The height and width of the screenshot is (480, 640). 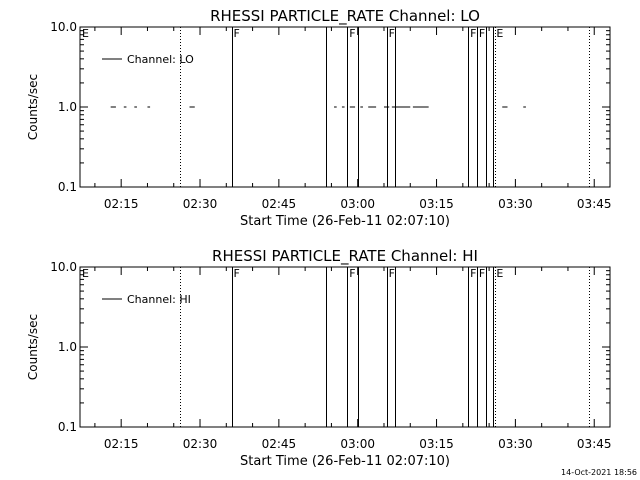 What do you see at coordinates (159, 299) in the screenshot?
I see `legend-label: Channel: HI` at bounding box center [159, 299].